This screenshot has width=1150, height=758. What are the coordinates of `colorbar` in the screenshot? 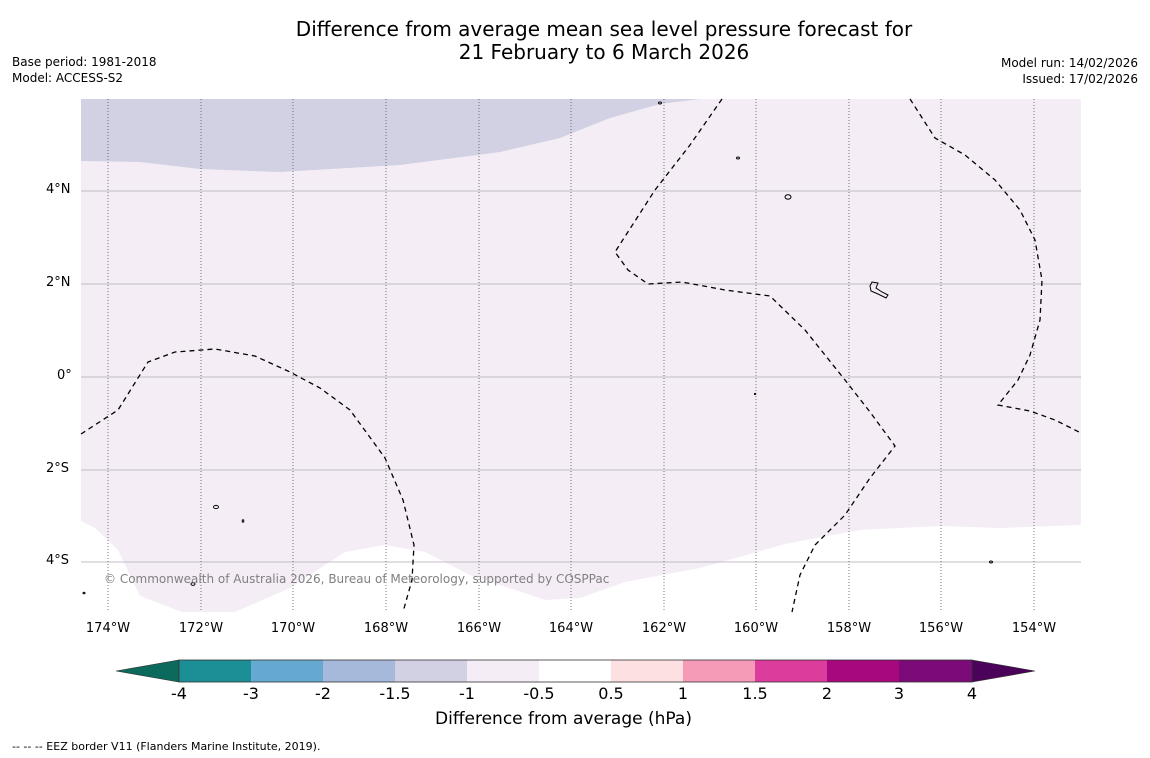 It's located at (575, 671).